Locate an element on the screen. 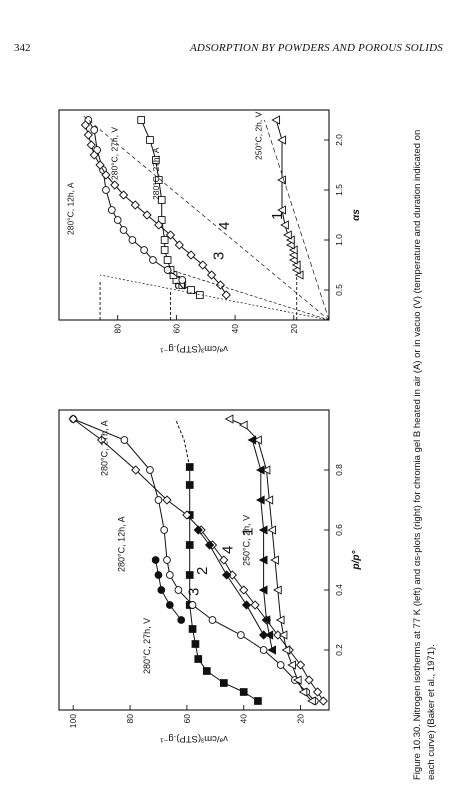  r-annotation-250-2h-V: 250°C, 2h, V is located at coordinates (259, 135).